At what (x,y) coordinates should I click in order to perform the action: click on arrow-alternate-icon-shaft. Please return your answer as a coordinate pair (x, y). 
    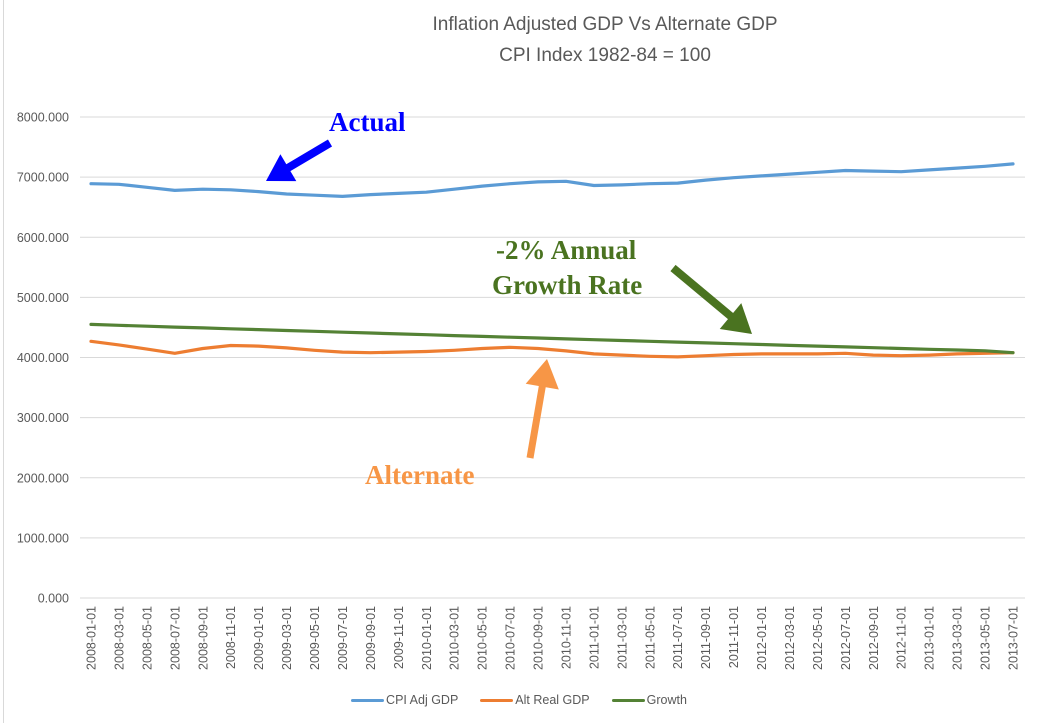
    Looking at the image, I should click on (536, 421).